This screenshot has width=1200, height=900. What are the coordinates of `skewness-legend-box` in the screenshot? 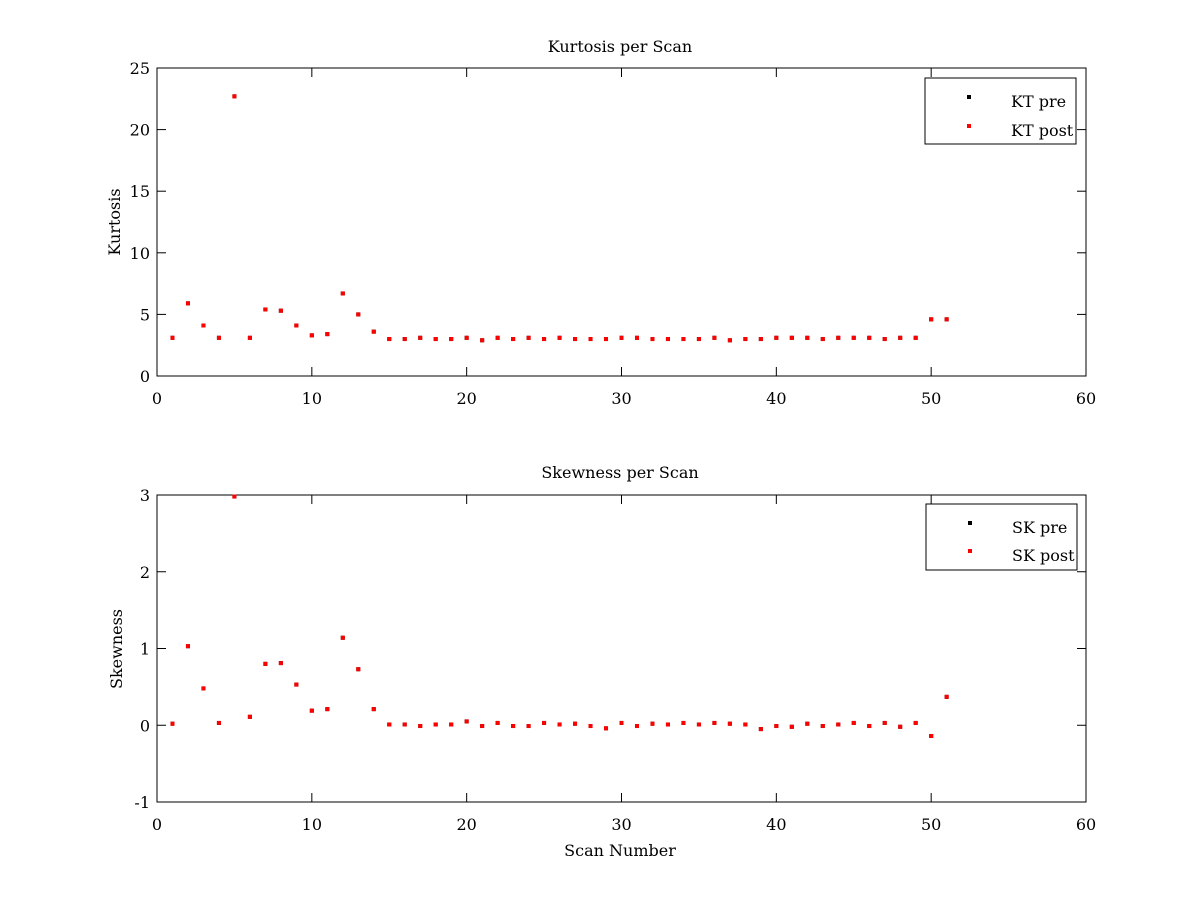 It's located at (1001, 537).